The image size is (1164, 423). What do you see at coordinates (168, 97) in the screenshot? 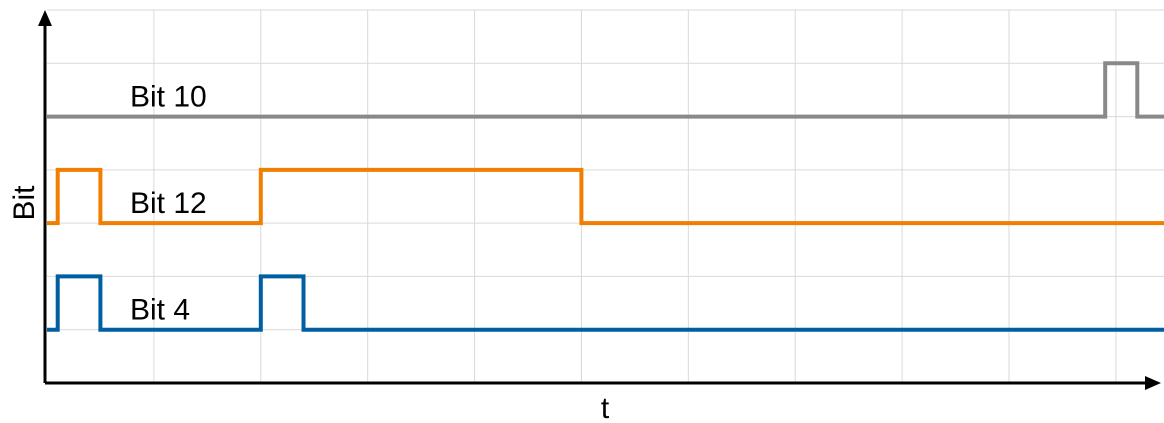
I see `series-label-bit-10: Bit 10` at bounding box center [168, 97].